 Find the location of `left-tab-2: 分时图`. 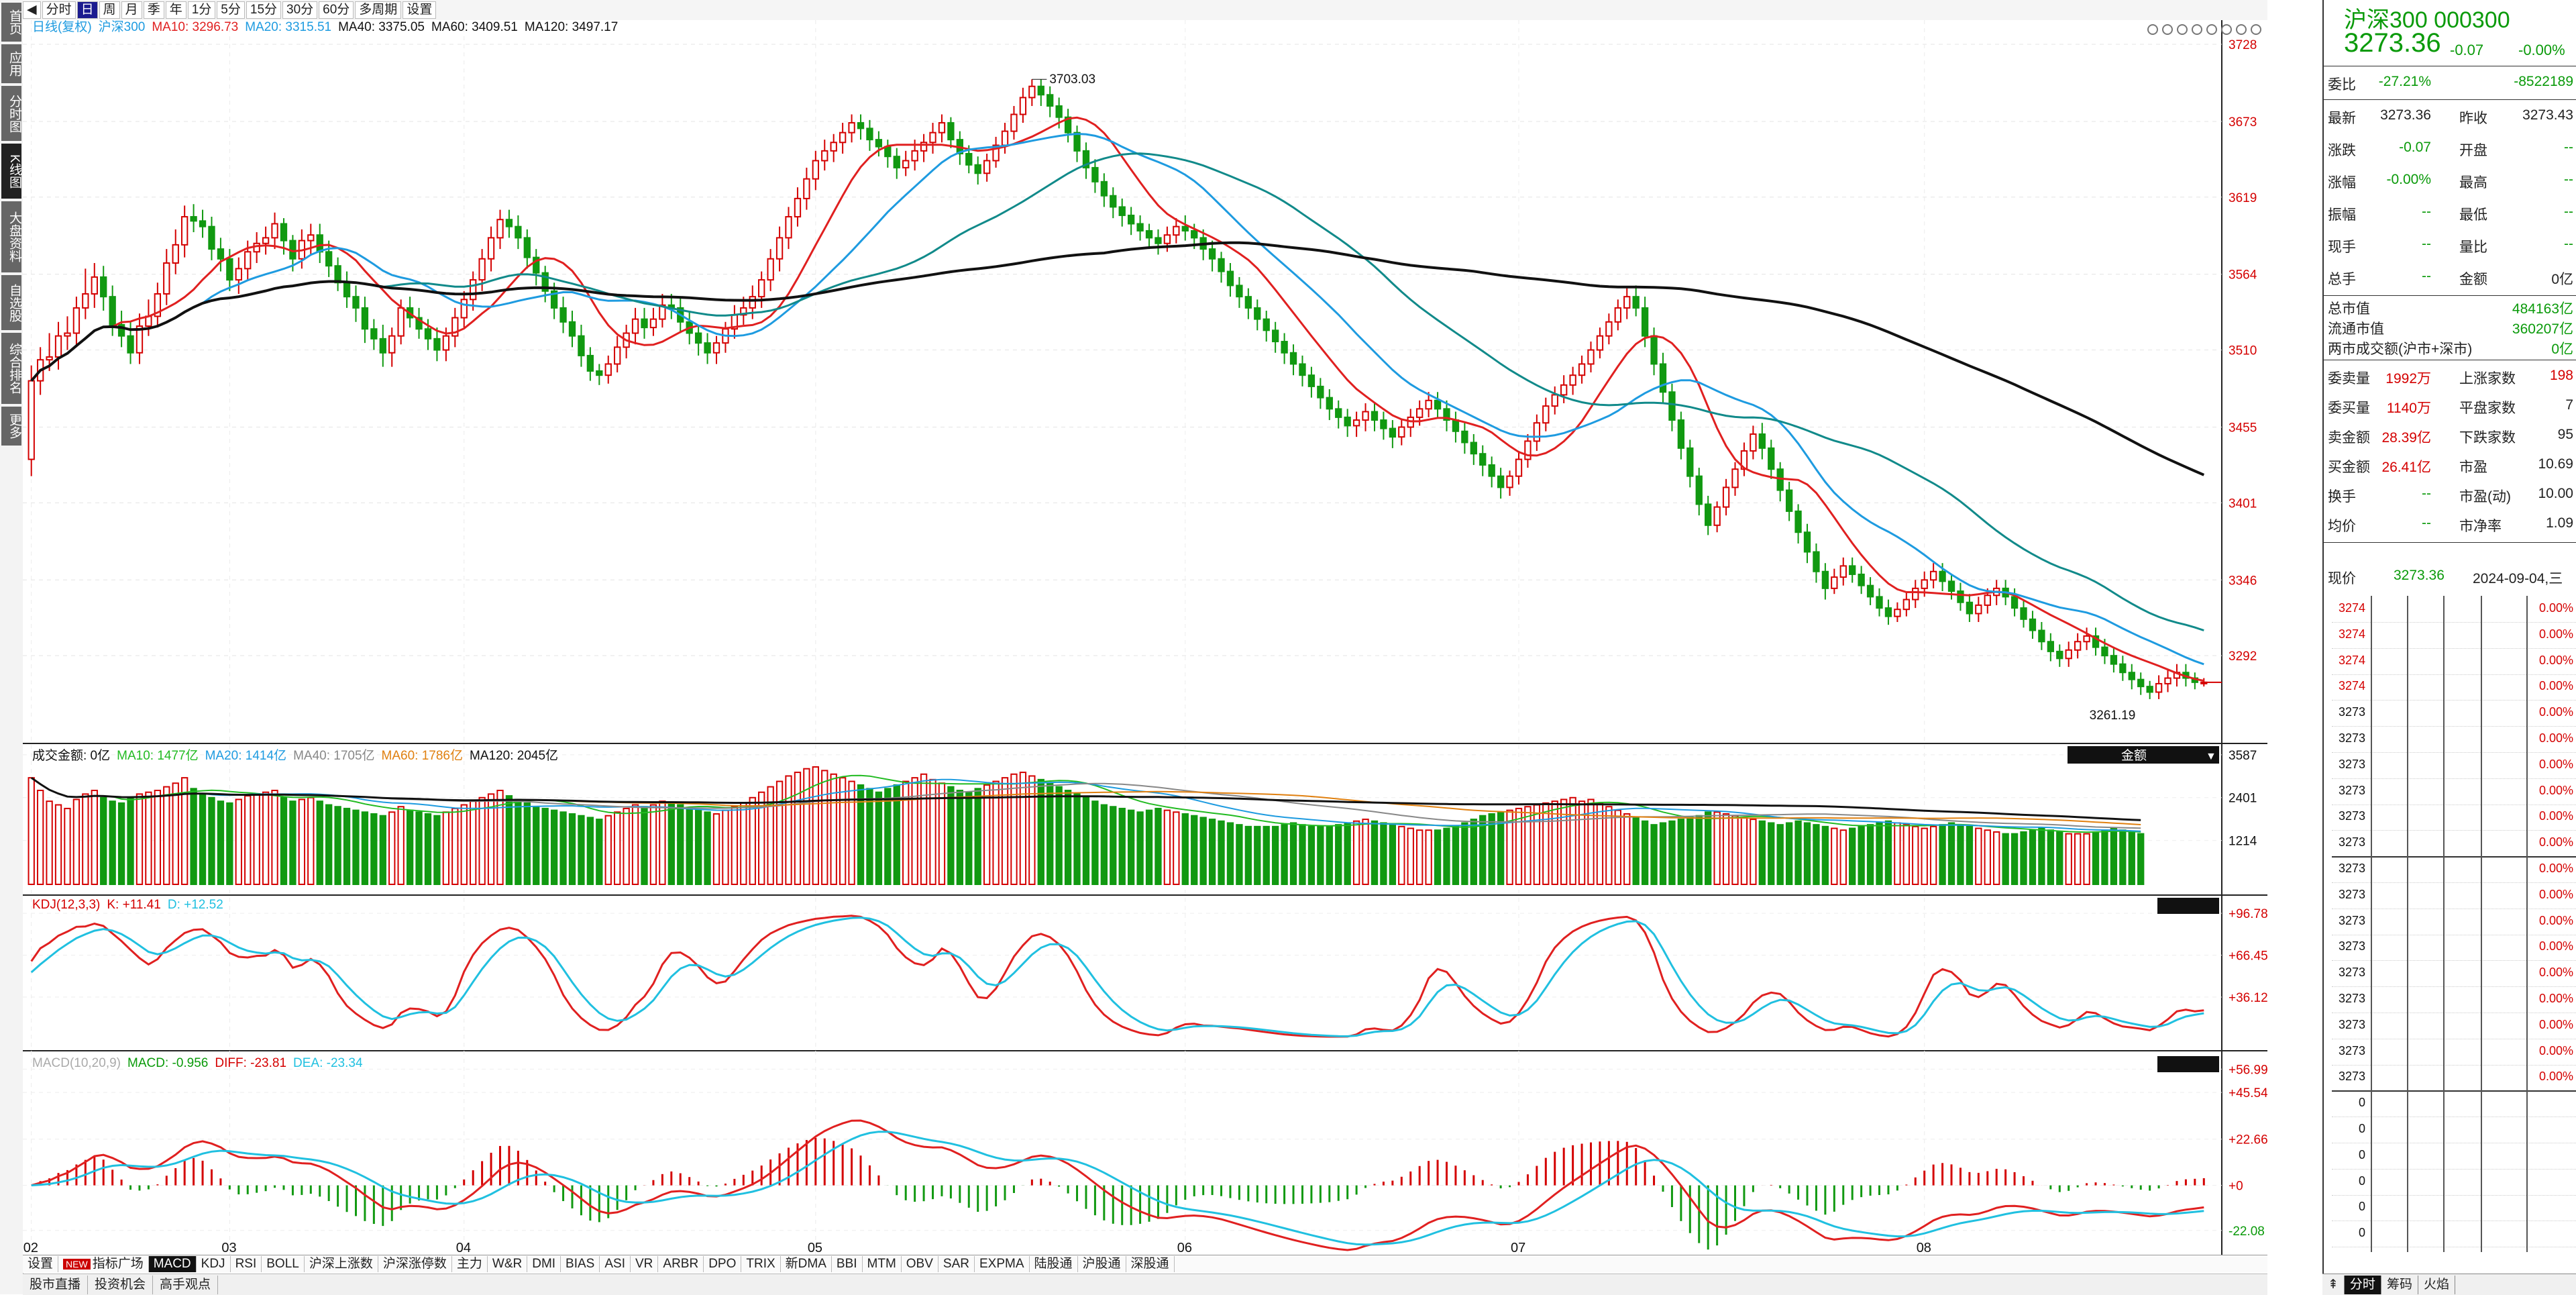

left-tab-2: 分时图 is located at coordinates (11, 114).